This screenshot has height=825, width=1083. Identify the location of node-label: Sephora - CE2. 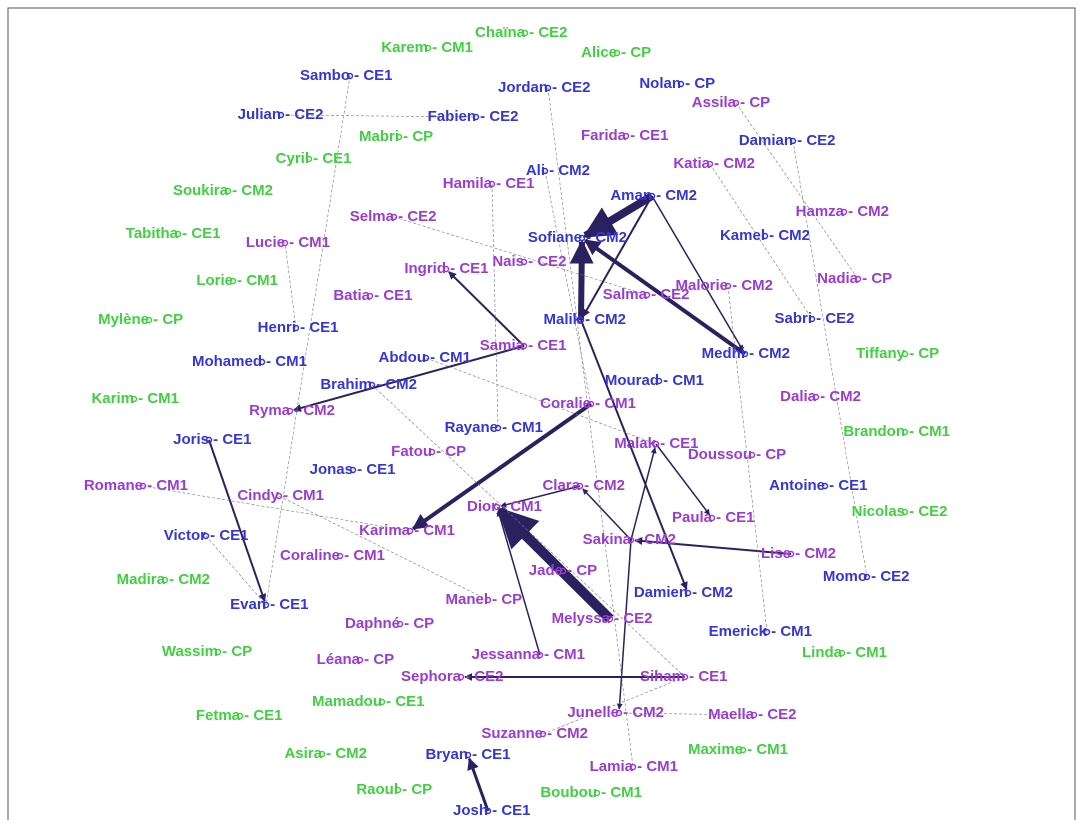
(452, 676).